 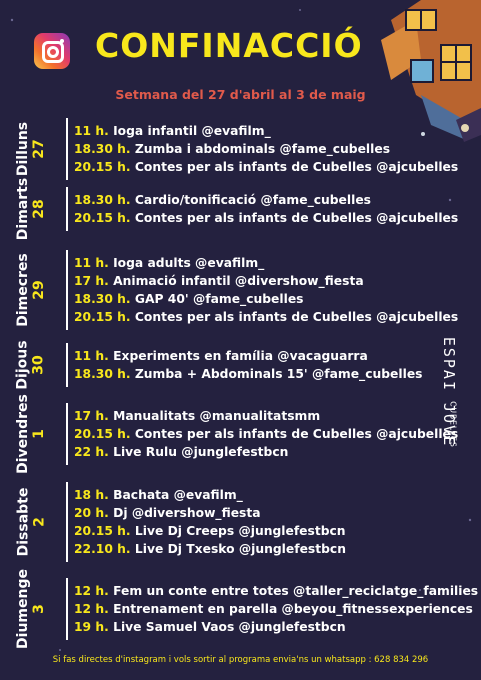 I want to click on activity-text: Live Dj Creeps @junglefestbcn, so click(x=238, y=531).